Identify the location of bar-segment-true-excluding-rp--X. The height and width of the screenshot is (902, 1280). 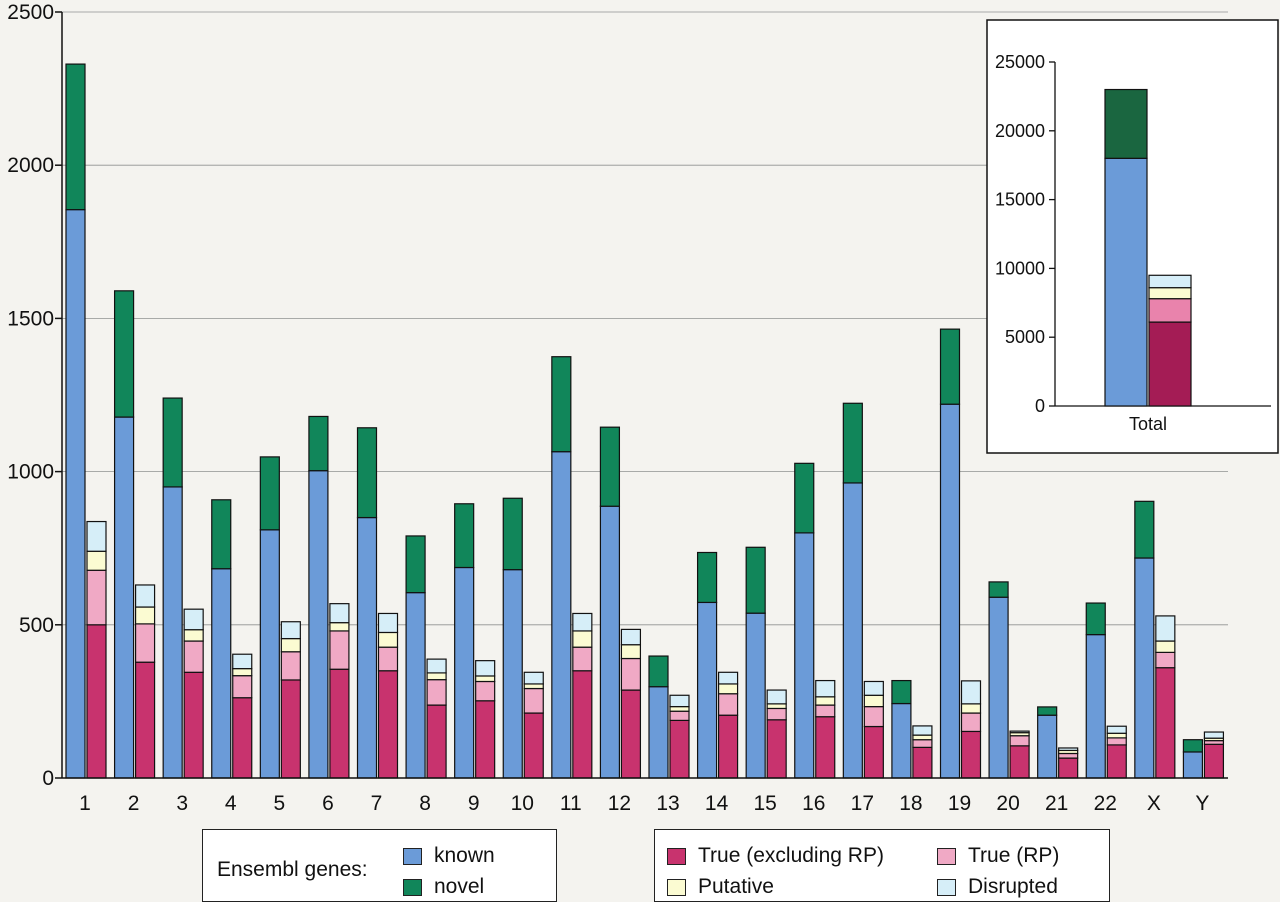
(1165, 723).